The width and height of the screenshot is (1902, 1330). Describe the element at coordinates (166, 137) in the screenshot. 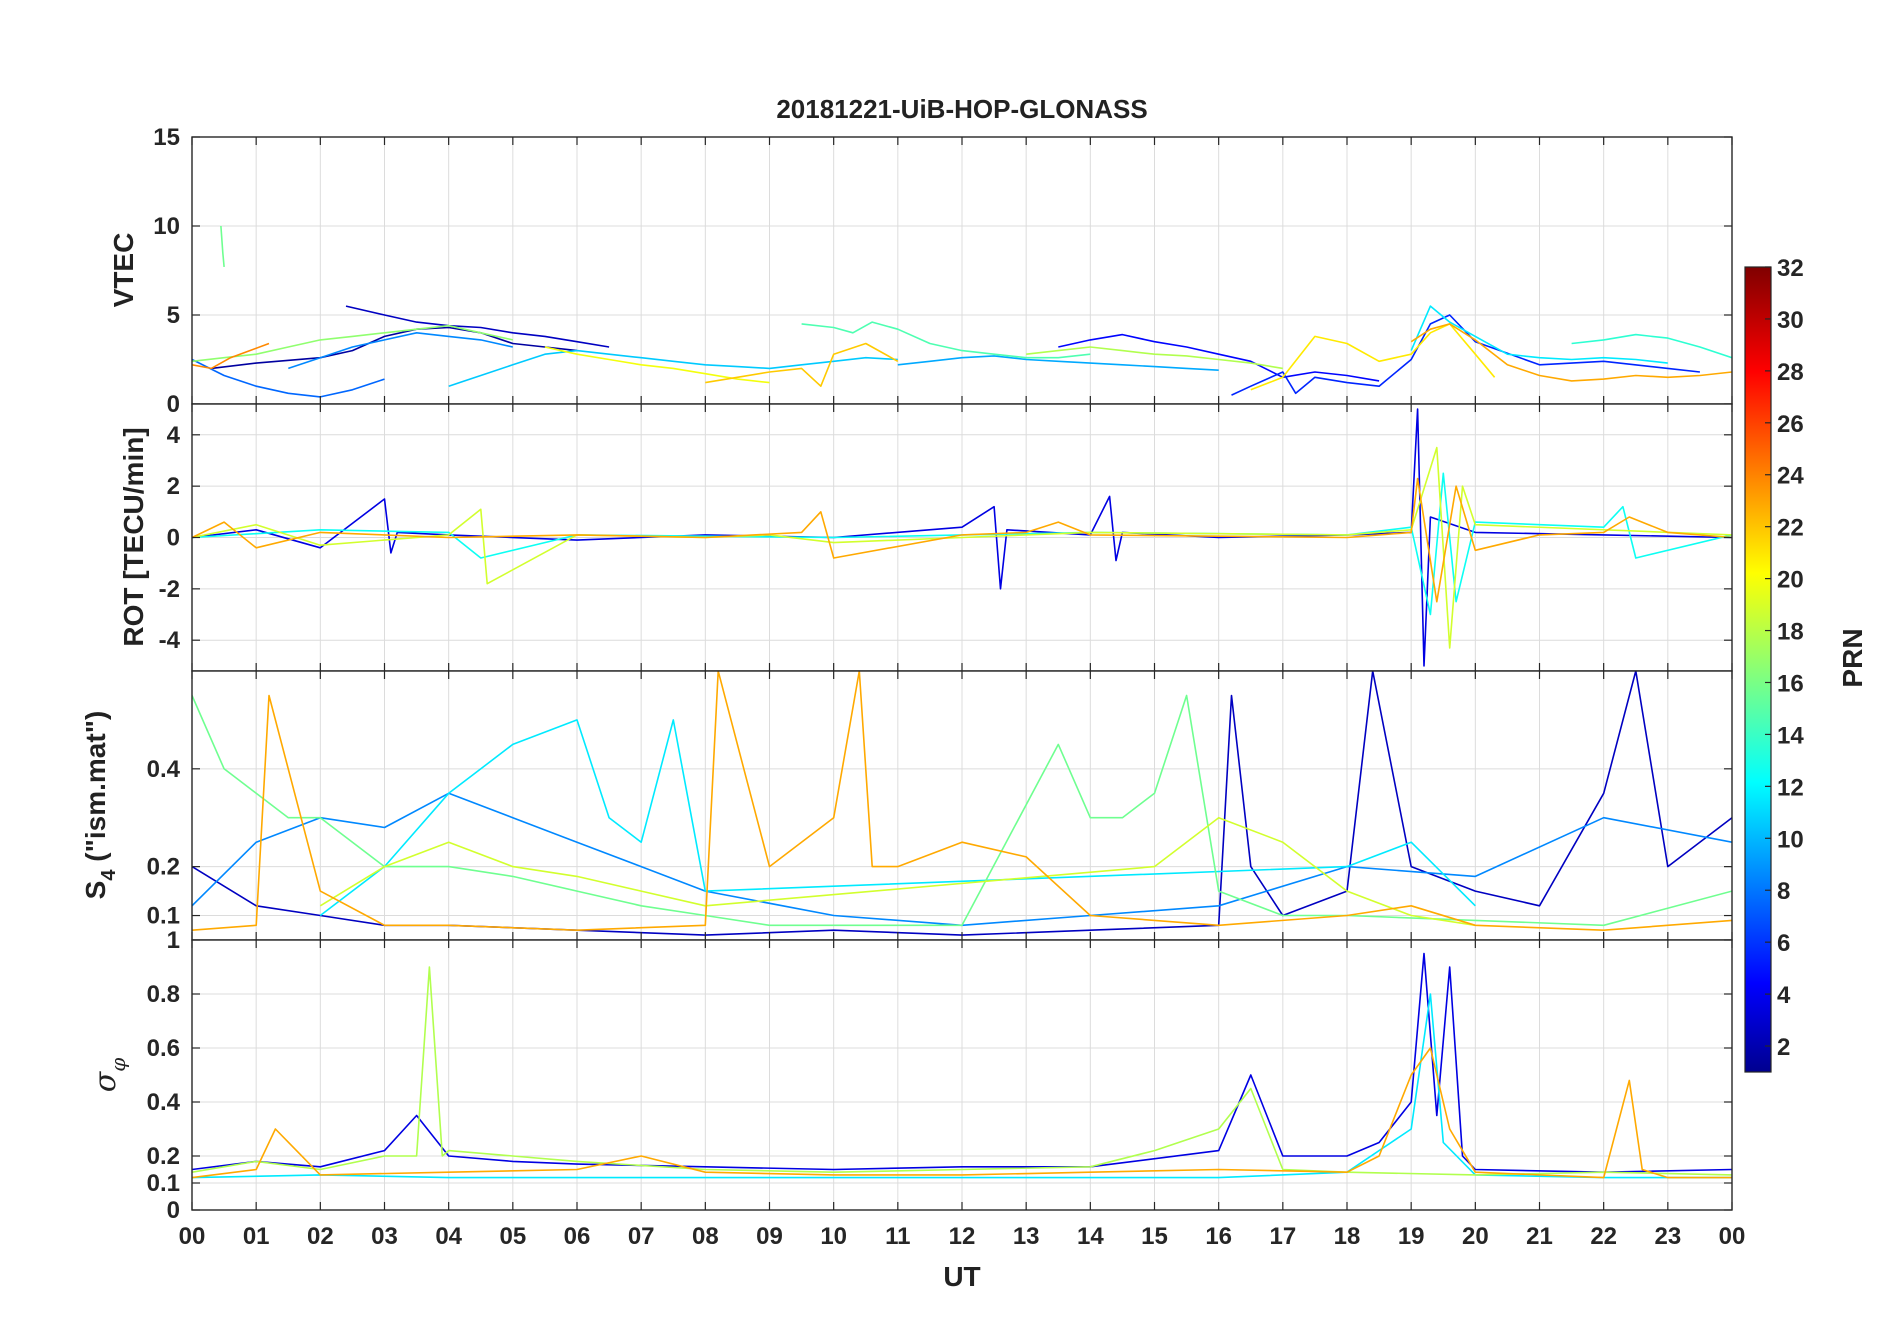

I see `y-tick-label: 15` at that location.